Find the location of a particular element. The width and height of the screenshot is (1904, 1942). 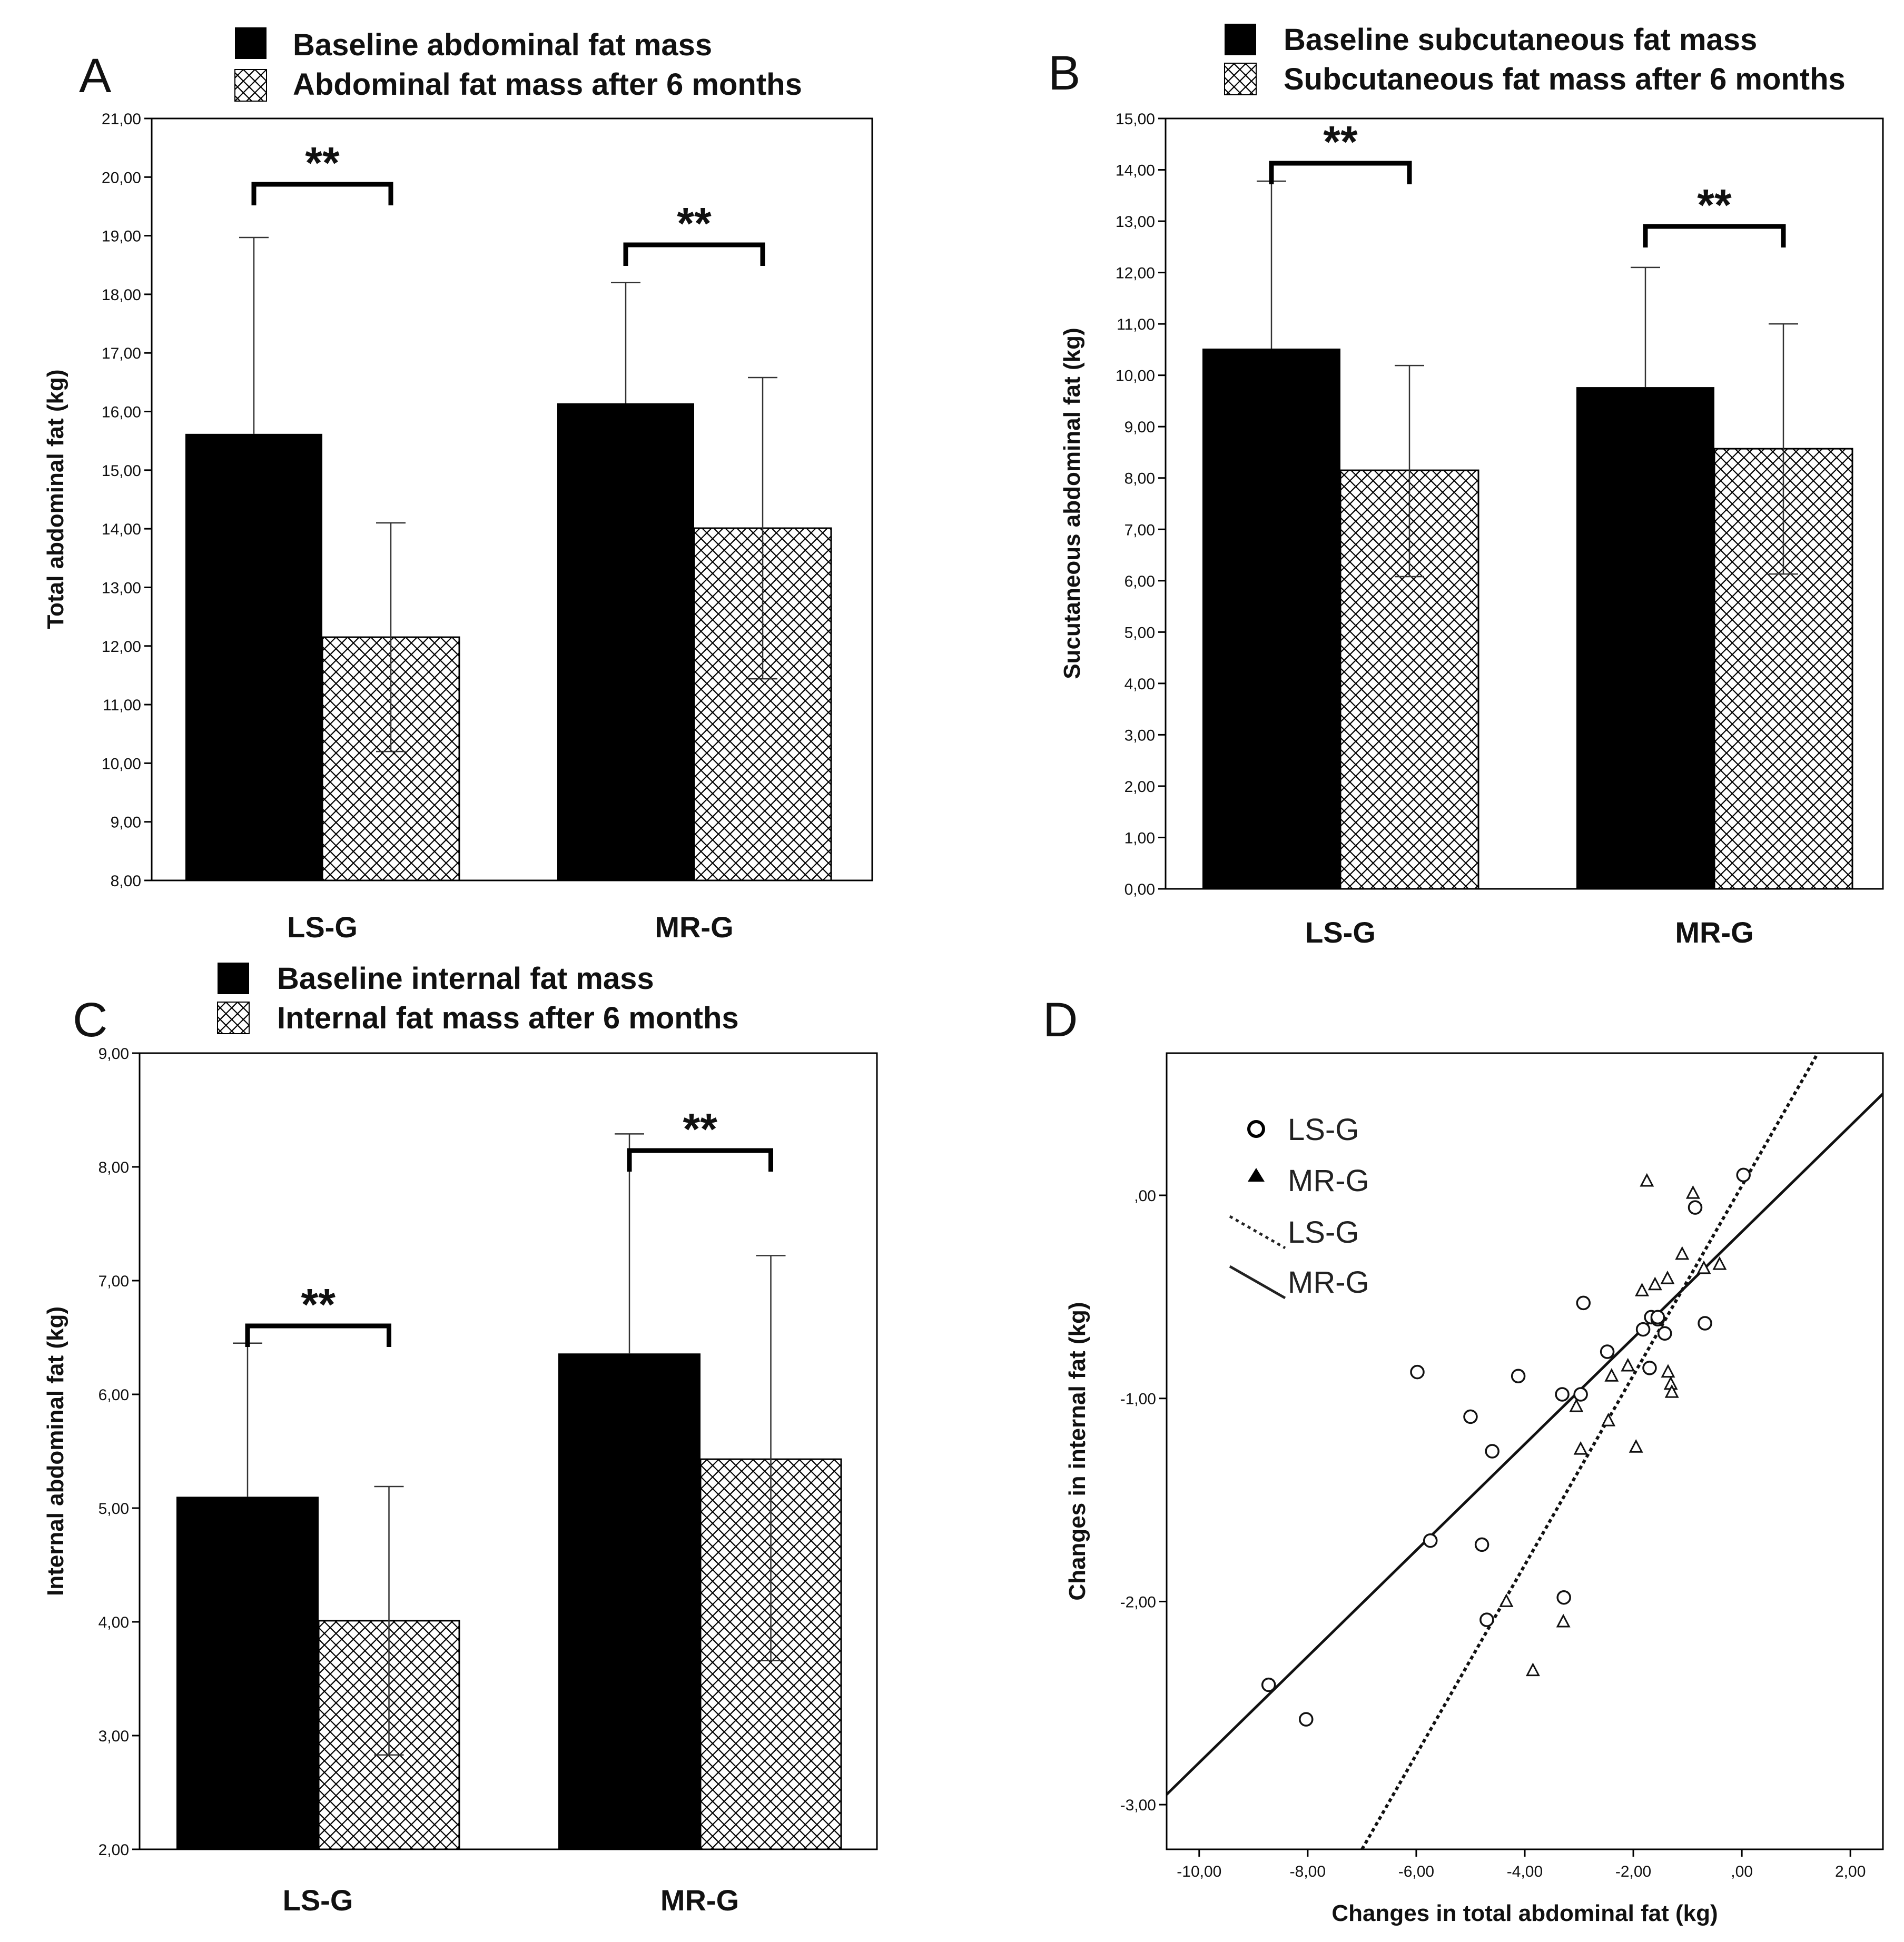

plot-frame-a is located at coordinates (512, 499).